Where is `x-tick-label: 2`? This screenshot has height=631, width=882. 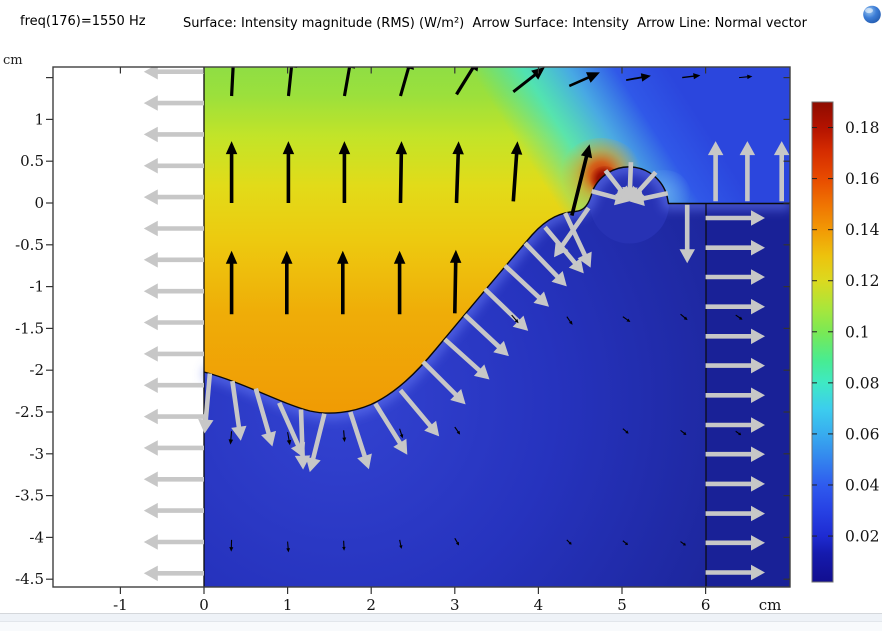
x-tick-label: 2 is located at coordinates (371, 605).